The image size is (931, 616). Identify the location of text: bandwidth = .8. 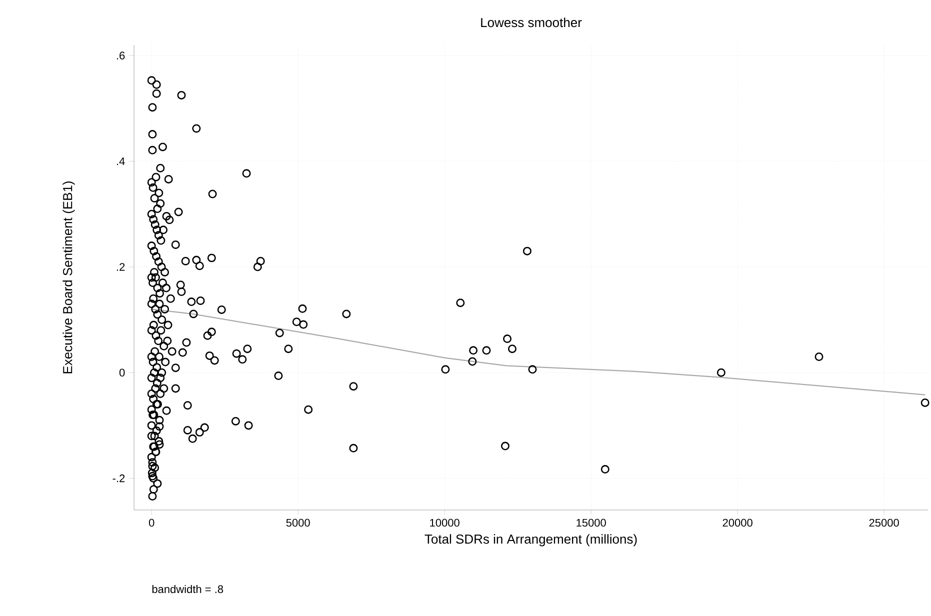
(188, 589).